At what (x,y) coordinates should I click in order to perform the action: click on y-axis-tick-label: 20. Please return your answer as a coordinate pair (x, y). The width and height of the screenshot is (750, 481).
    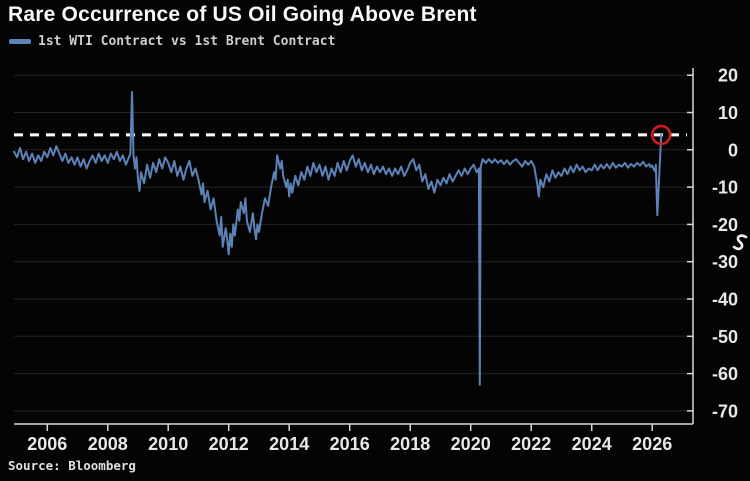
    Looking at the image, I should click on (728, 76).